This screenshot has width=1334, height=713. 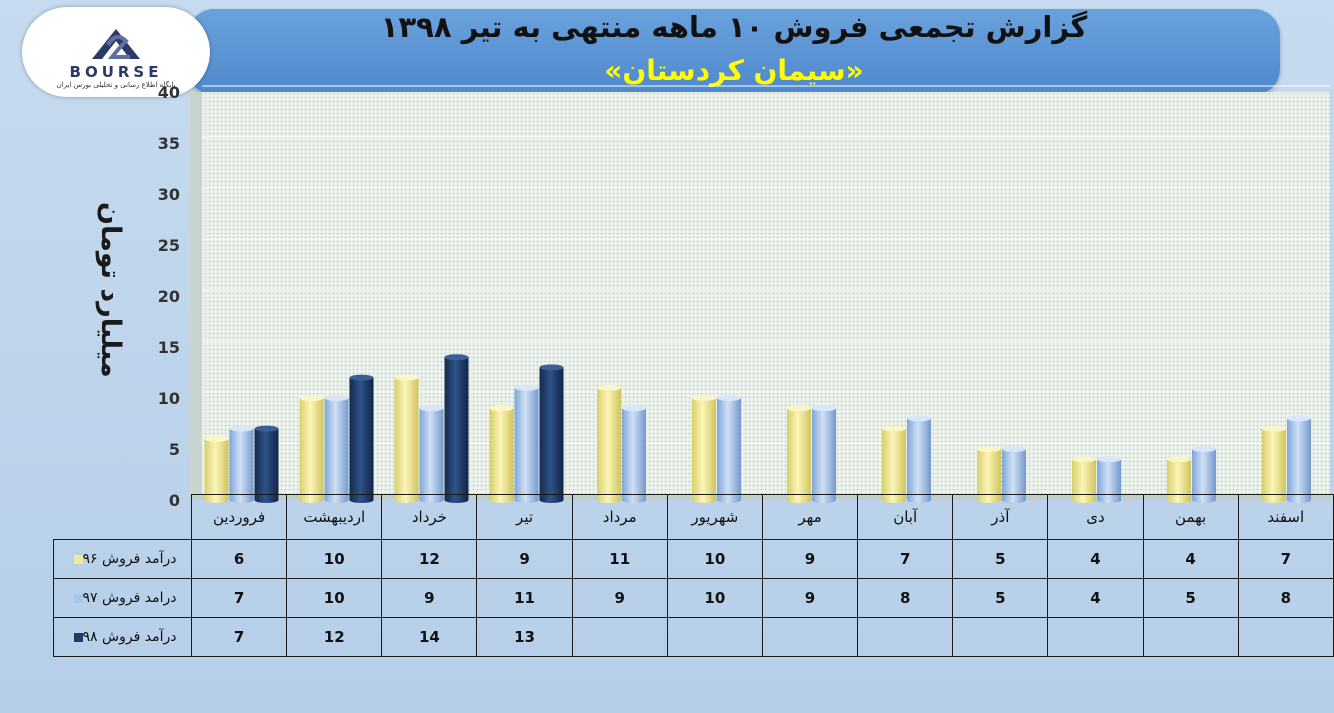 I want to click on logo-wordmark: BOURSE, so click(x=116, y=72).